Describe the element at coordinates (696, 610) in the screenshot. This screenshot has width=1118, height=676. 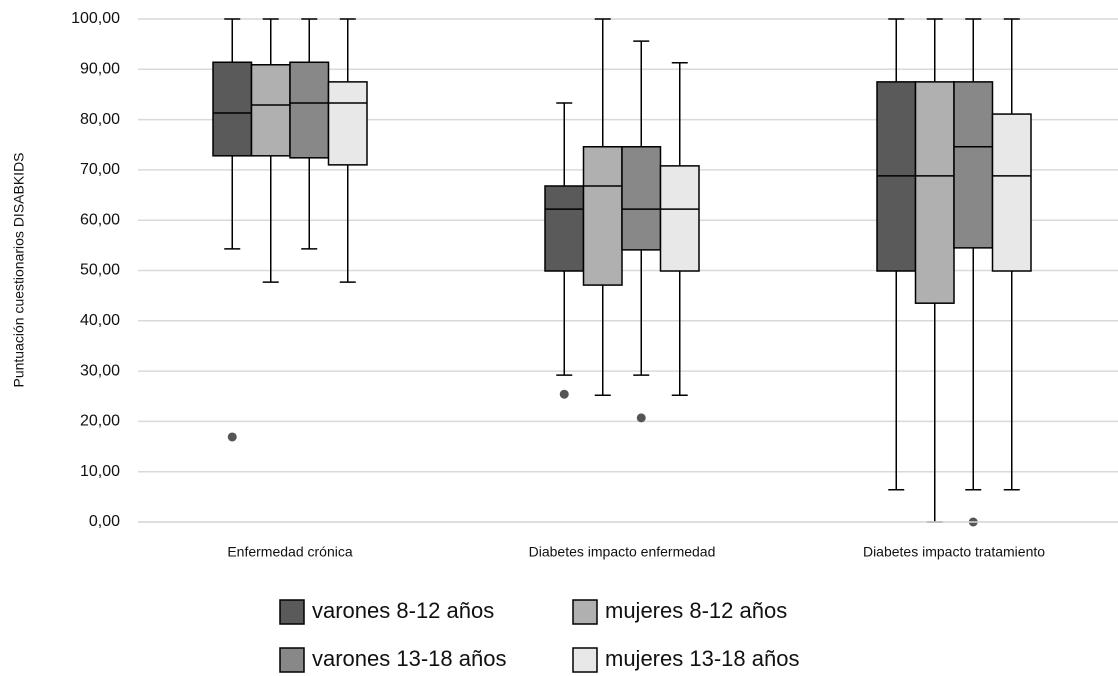
I see `legend-label: mujeres 8-12 años` at that location.